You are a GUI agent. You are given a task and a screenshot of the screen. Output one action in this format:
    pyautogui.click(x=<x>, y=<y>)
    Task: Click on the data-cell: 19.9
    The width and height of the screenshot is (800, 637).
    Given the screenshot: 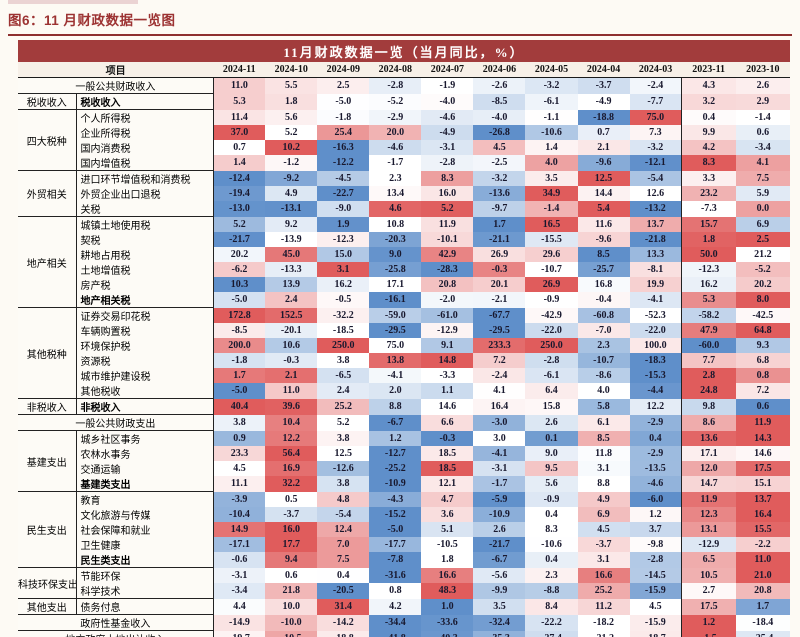 What is the action you would take?
    pyautogui.click(x=655, y=284)
    